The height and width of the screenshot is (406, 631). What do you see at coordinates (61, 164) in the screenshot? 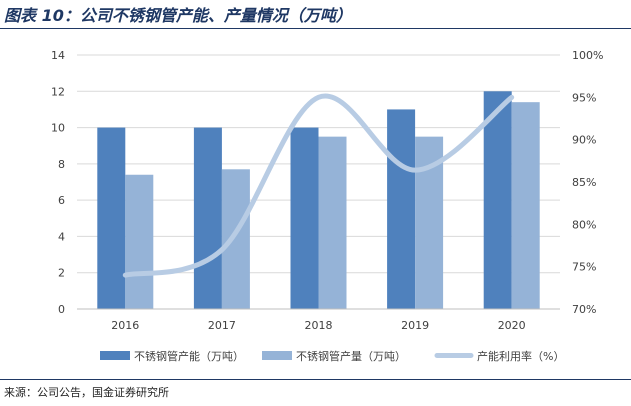
I see `y-left-tick-label: 8` at bounding box center [61, 164].